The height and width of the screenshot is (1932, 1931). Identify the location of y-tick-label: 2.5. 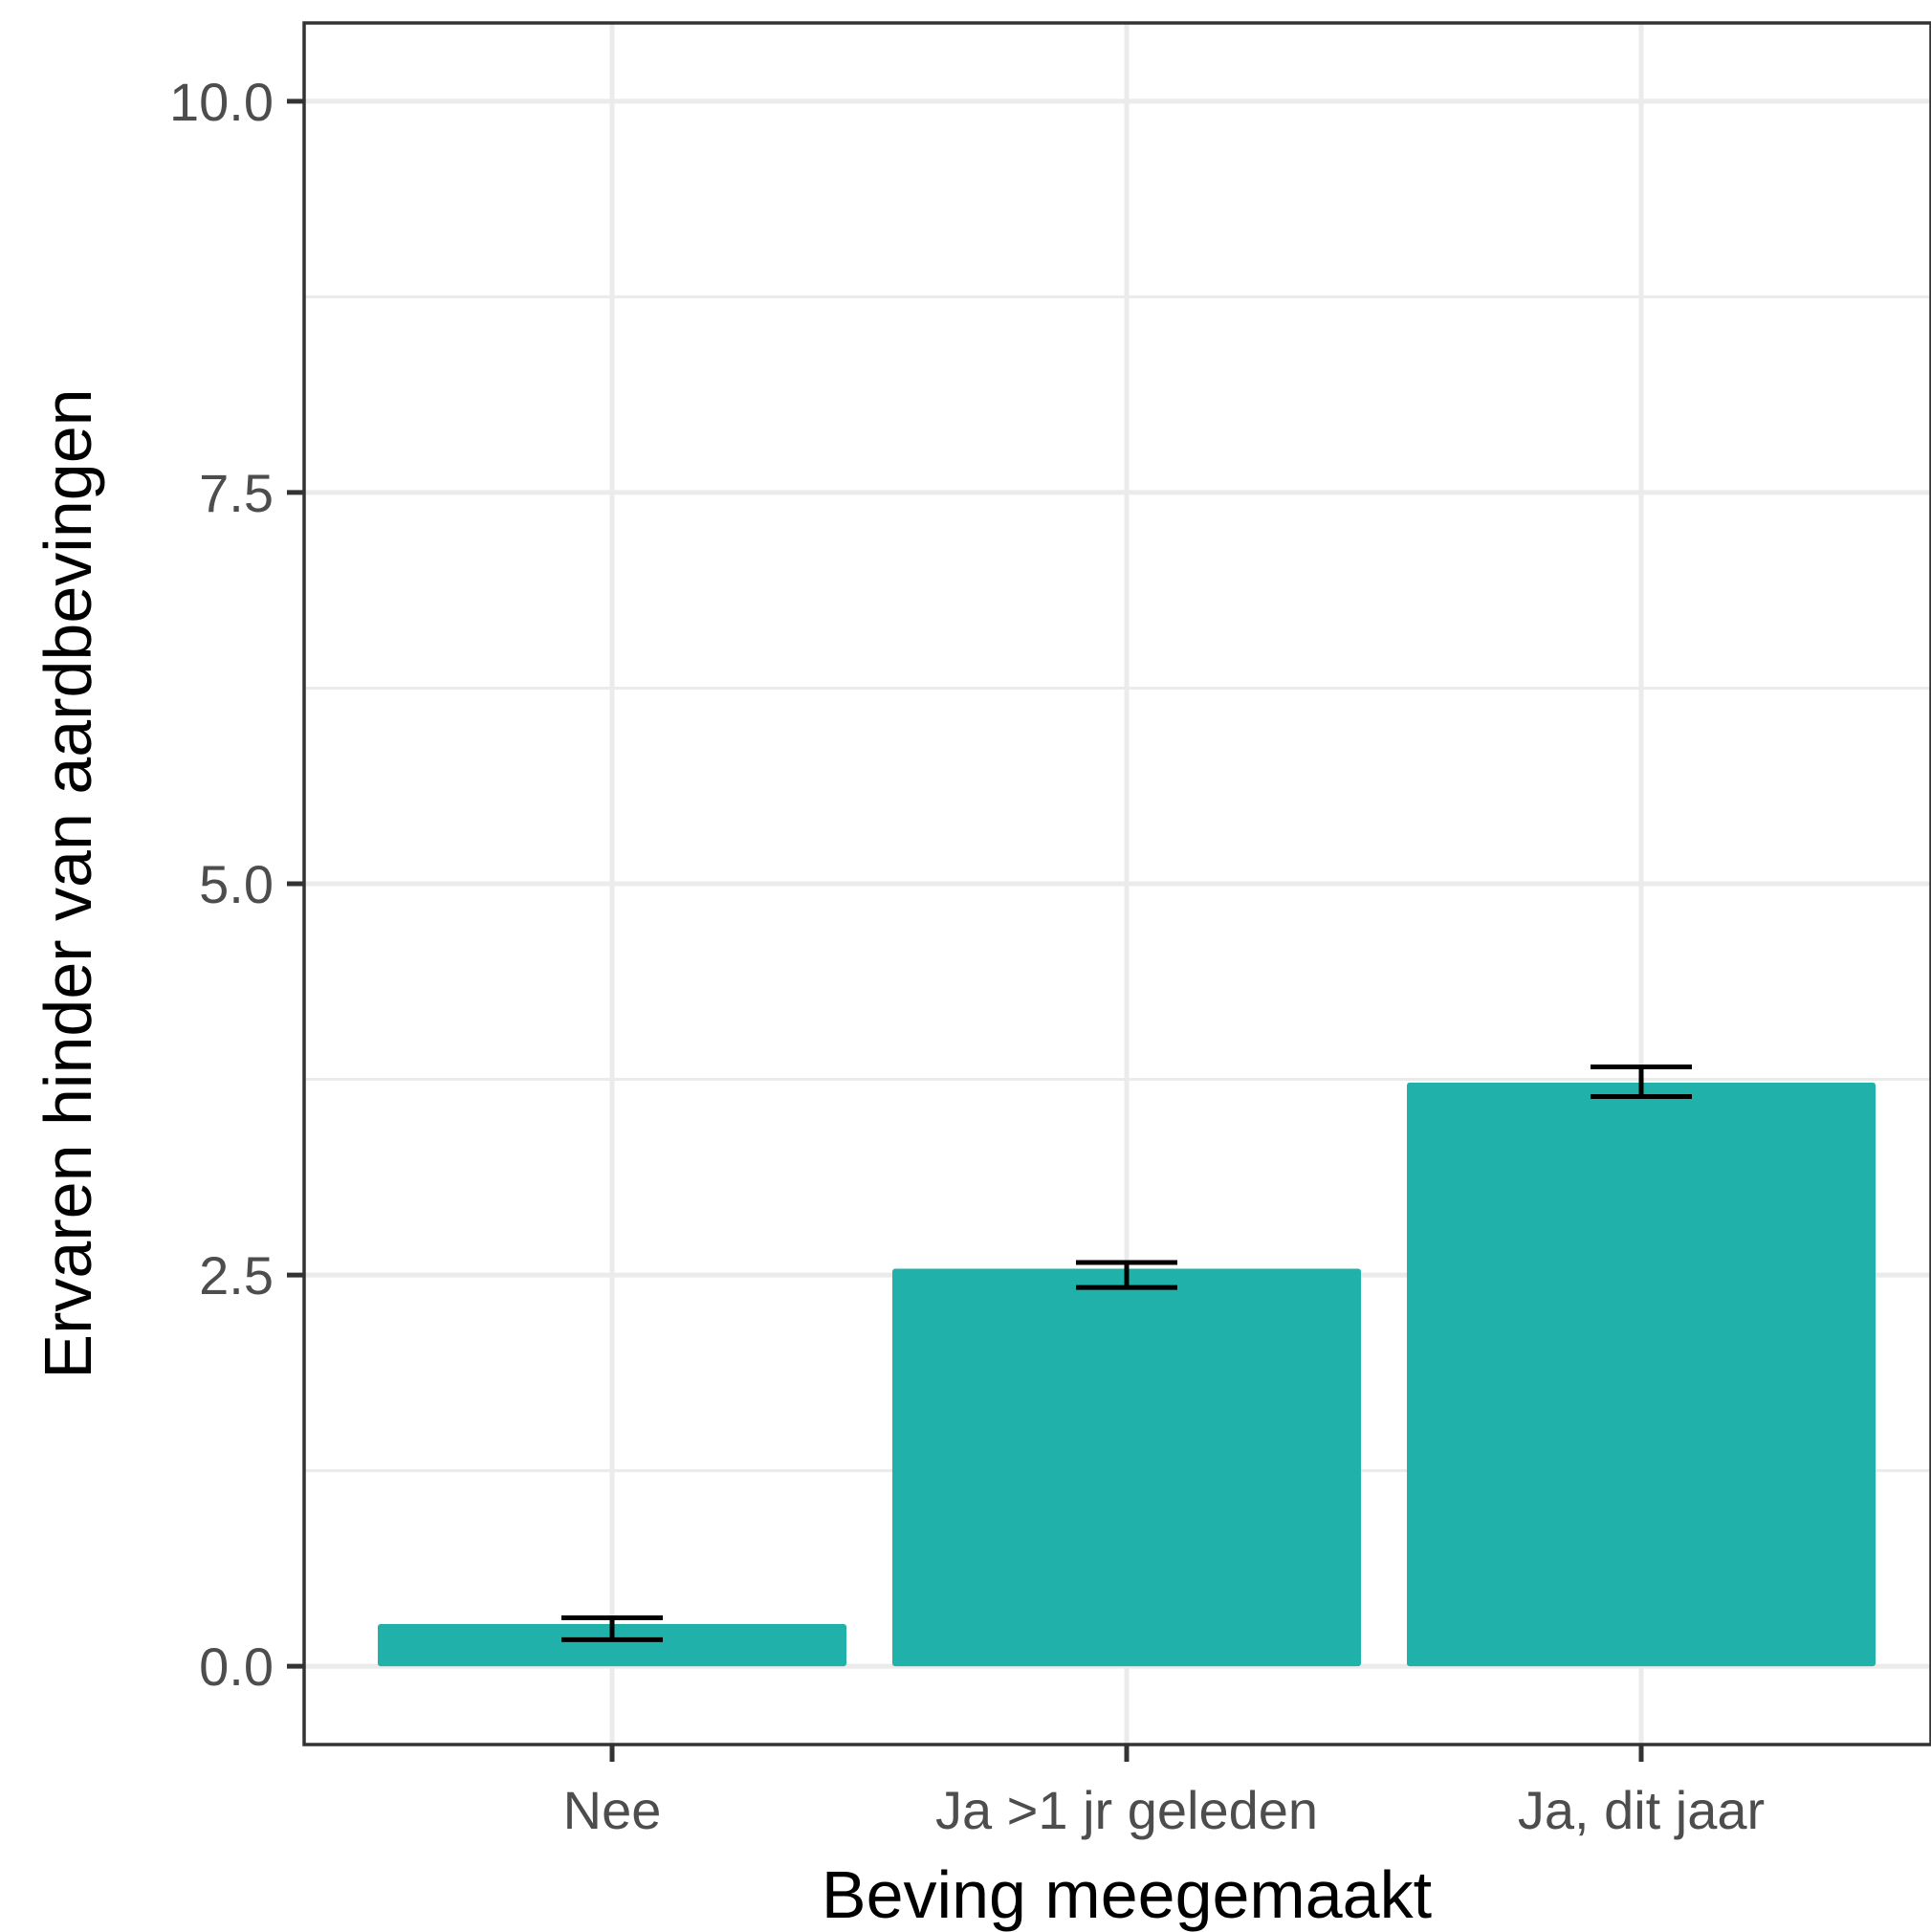
(237, 1275).